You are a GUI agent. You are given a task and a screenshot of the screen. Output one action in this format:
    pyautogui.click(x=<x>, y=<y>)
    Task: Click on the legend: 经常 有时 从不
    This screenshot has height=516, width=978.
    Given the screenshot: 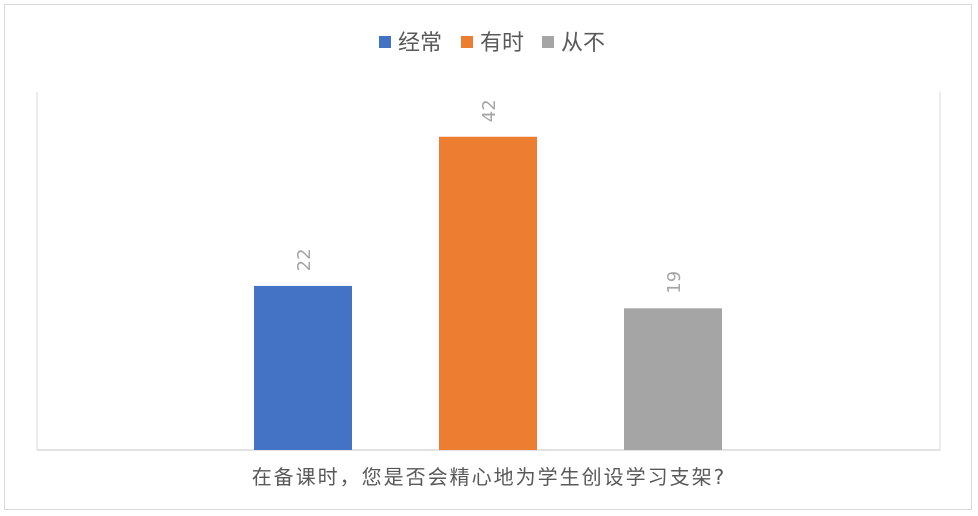 What is the action you would take?
    pyautogui.click(x=492, y=43)
    